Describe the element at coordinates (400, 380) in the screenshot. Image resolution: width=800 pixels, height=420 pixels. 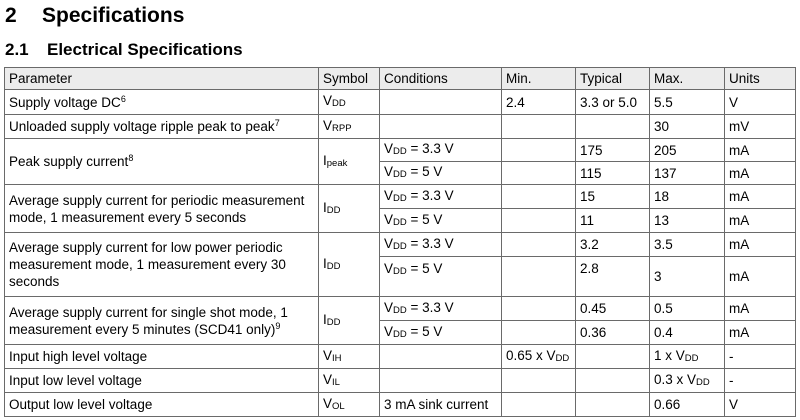
I see `table-row: Input low level voltage VIL 0.3 x VDD -` at that location.